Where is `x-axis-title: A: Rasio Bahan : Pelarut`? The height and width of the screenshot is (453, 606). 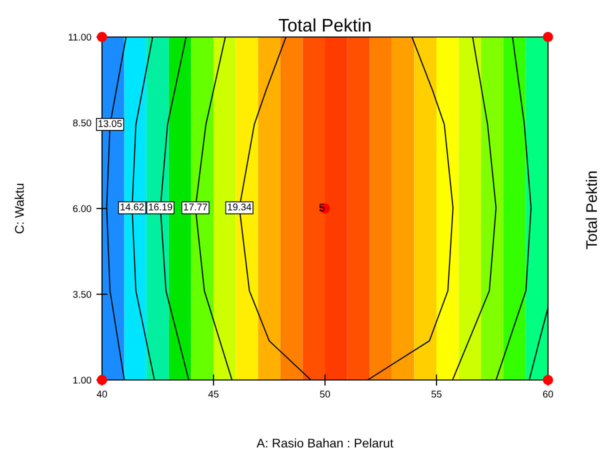
x-axis-title: A: Rasio Bahan : Pelarut is located at coordinates (325, 443).